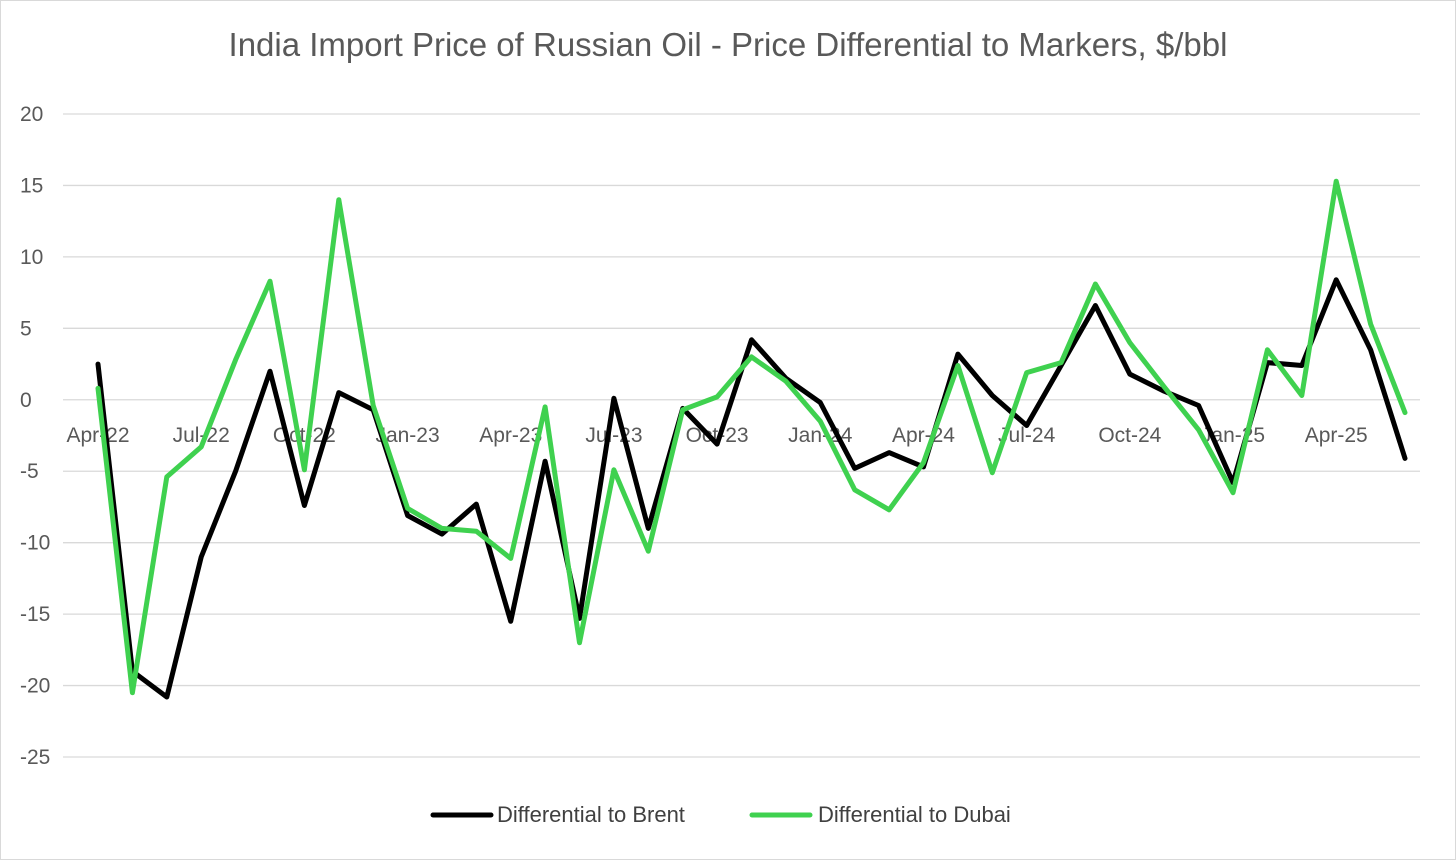 The image size is (1456, 860). What do you see at coordinates (923, 435) in the screenshot?
I see `x-tick-label: Apr-24` at bounding box center [923, 435].